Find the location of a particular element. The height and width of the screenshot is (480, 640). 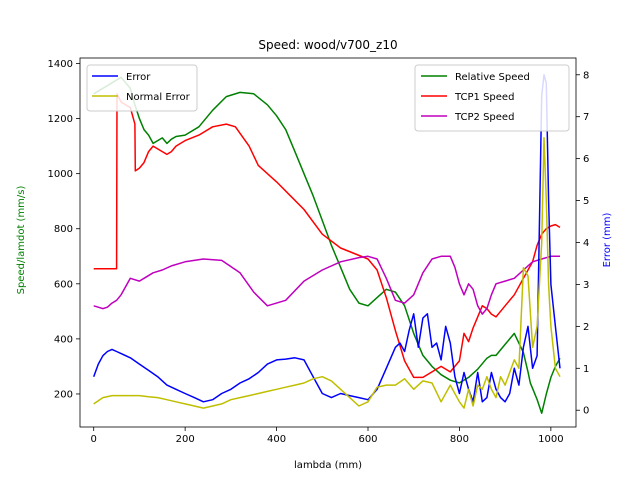

y-tick-label: 800 is located at coordinates (63, 229).